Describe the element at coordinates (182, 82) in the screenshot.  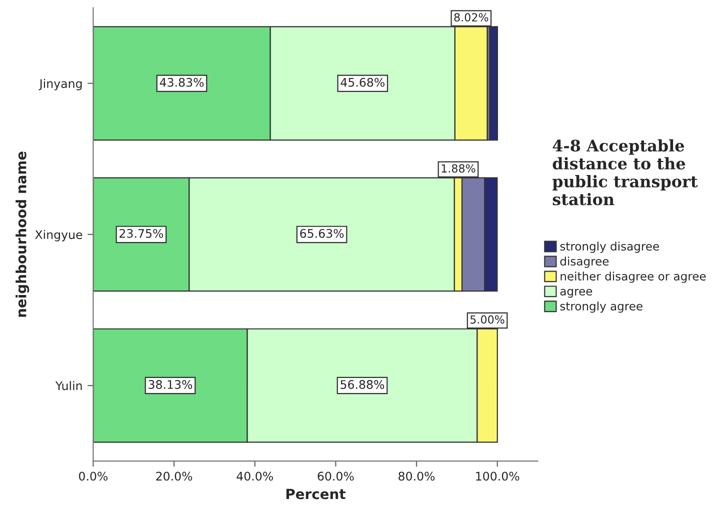
I see `data-label: 43.83%` at that location.